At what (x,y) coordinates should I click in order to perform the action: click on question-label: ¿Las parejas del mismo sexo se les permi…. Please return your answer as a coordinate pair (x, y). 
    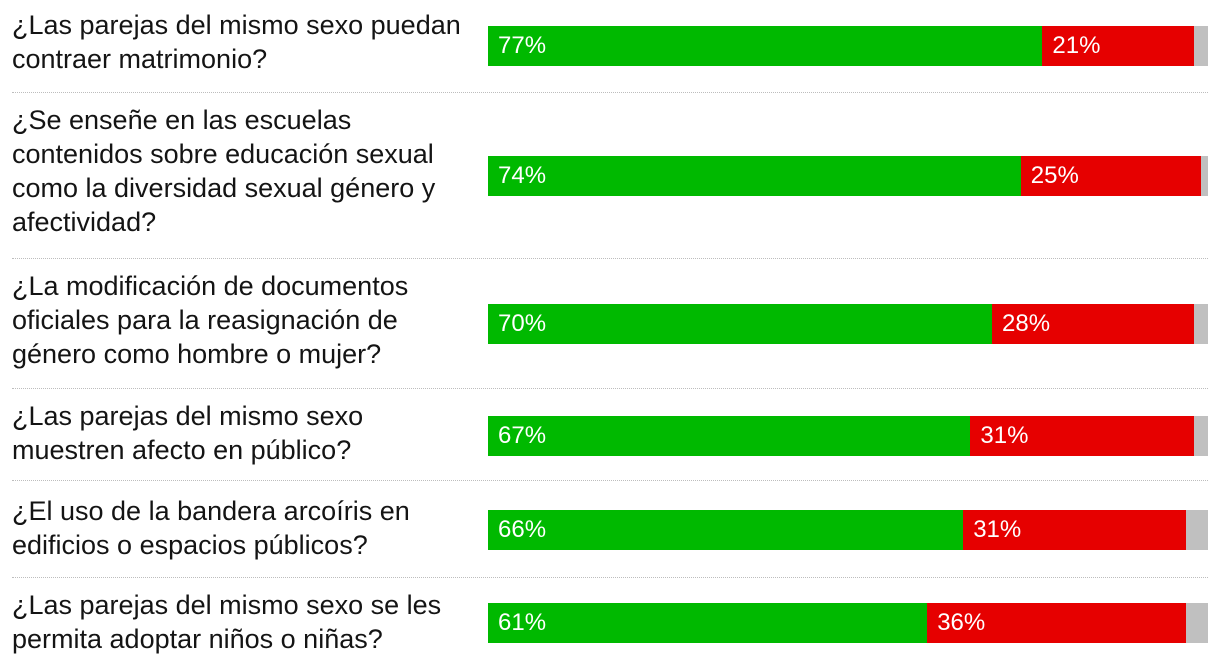
    Looking at the image, I should click on (227, 622).